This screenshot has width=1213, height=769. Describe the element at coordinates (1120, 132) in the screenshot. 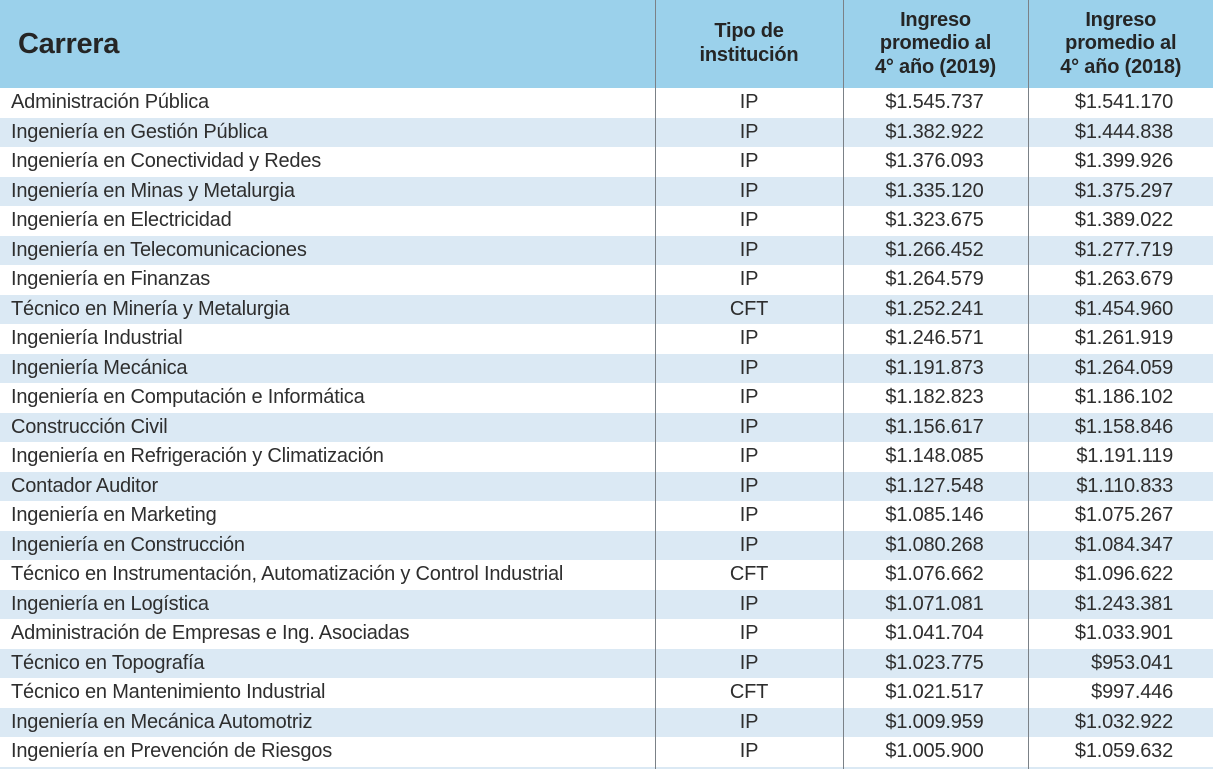

I see `income-2018-cell: $1.444.838` at that location.